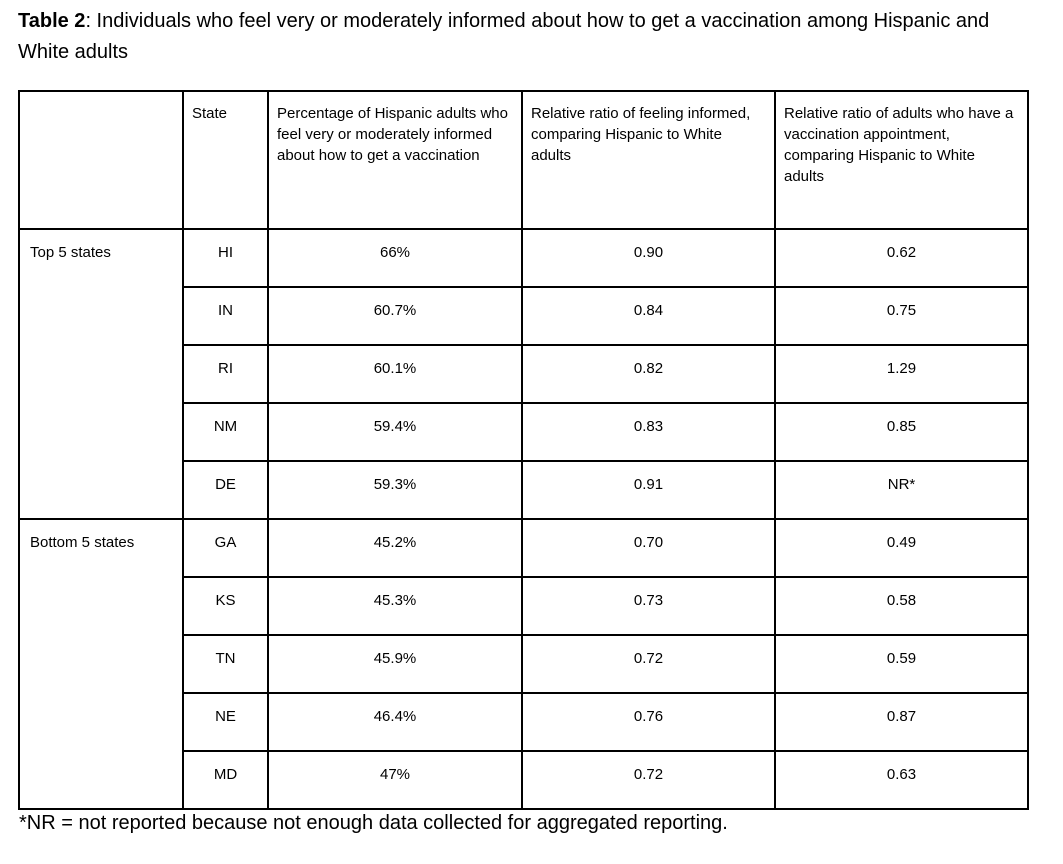  Describe the element at coordinates (901, 258) in the screenshot. I see `ratio-appointment-cell: 0.62` at that location.